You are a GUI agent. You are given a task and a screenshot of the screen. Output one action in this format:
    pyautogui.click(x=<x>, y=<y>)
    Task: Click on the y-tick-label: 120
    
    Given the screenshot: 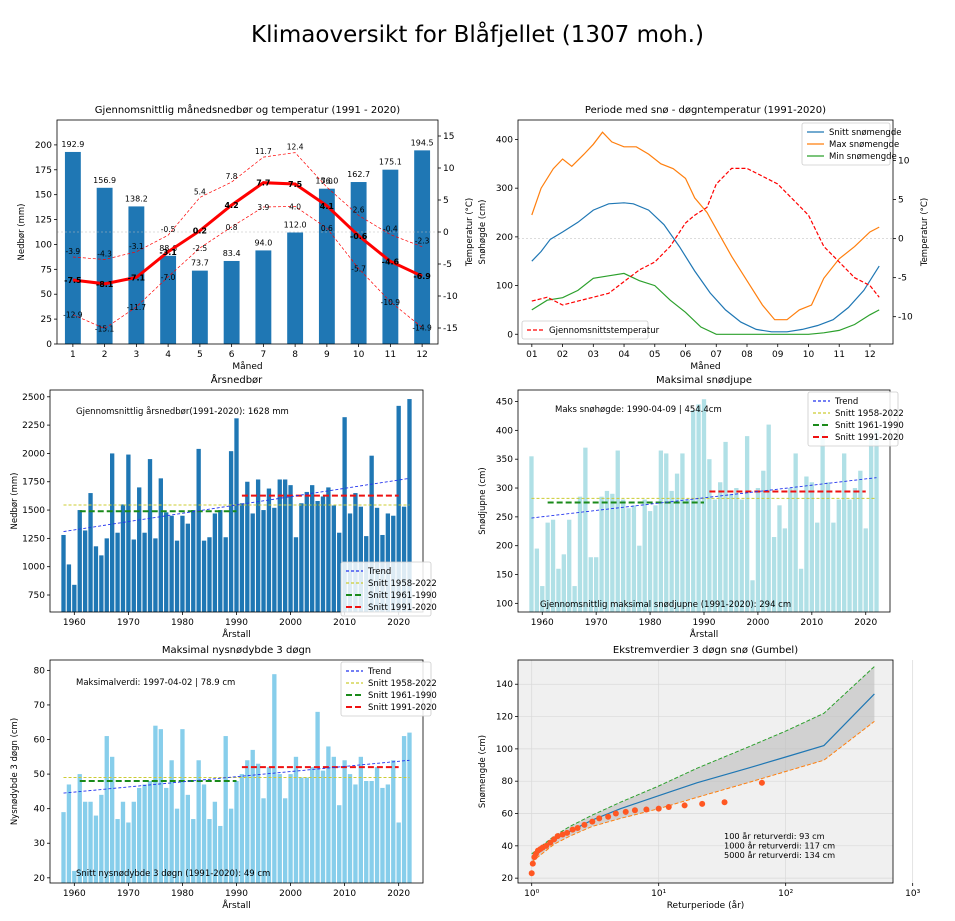 What is the action you would take?
    pyautogui.click(x=504, y=718)
    